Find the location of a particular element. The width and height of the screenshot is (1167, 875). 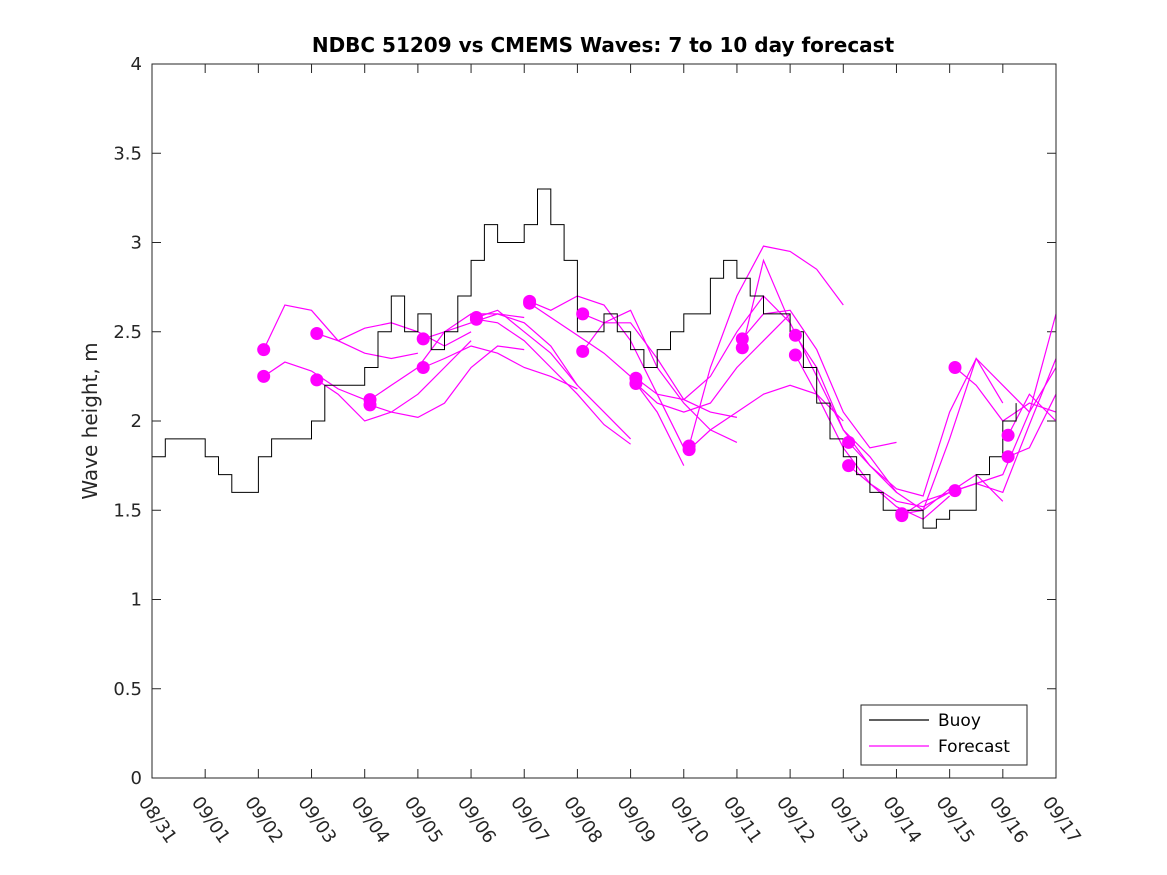

legend-box is located at coordinates (944, 735).